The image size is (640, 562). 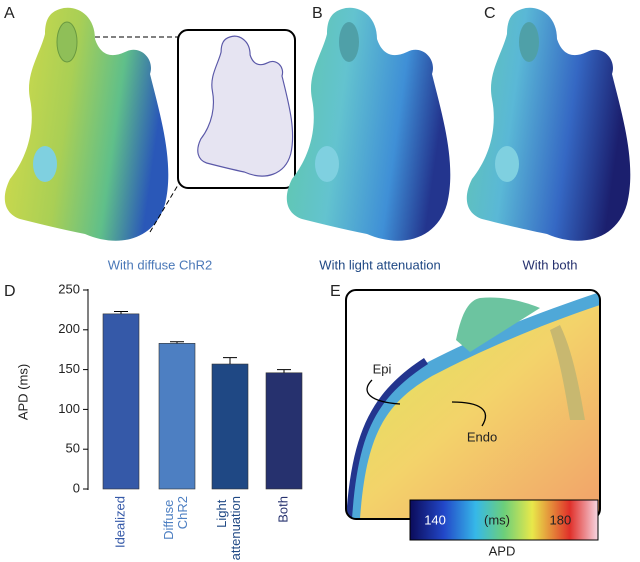 I want to click on x-tick-label: Both, so click(x=282, y=509).